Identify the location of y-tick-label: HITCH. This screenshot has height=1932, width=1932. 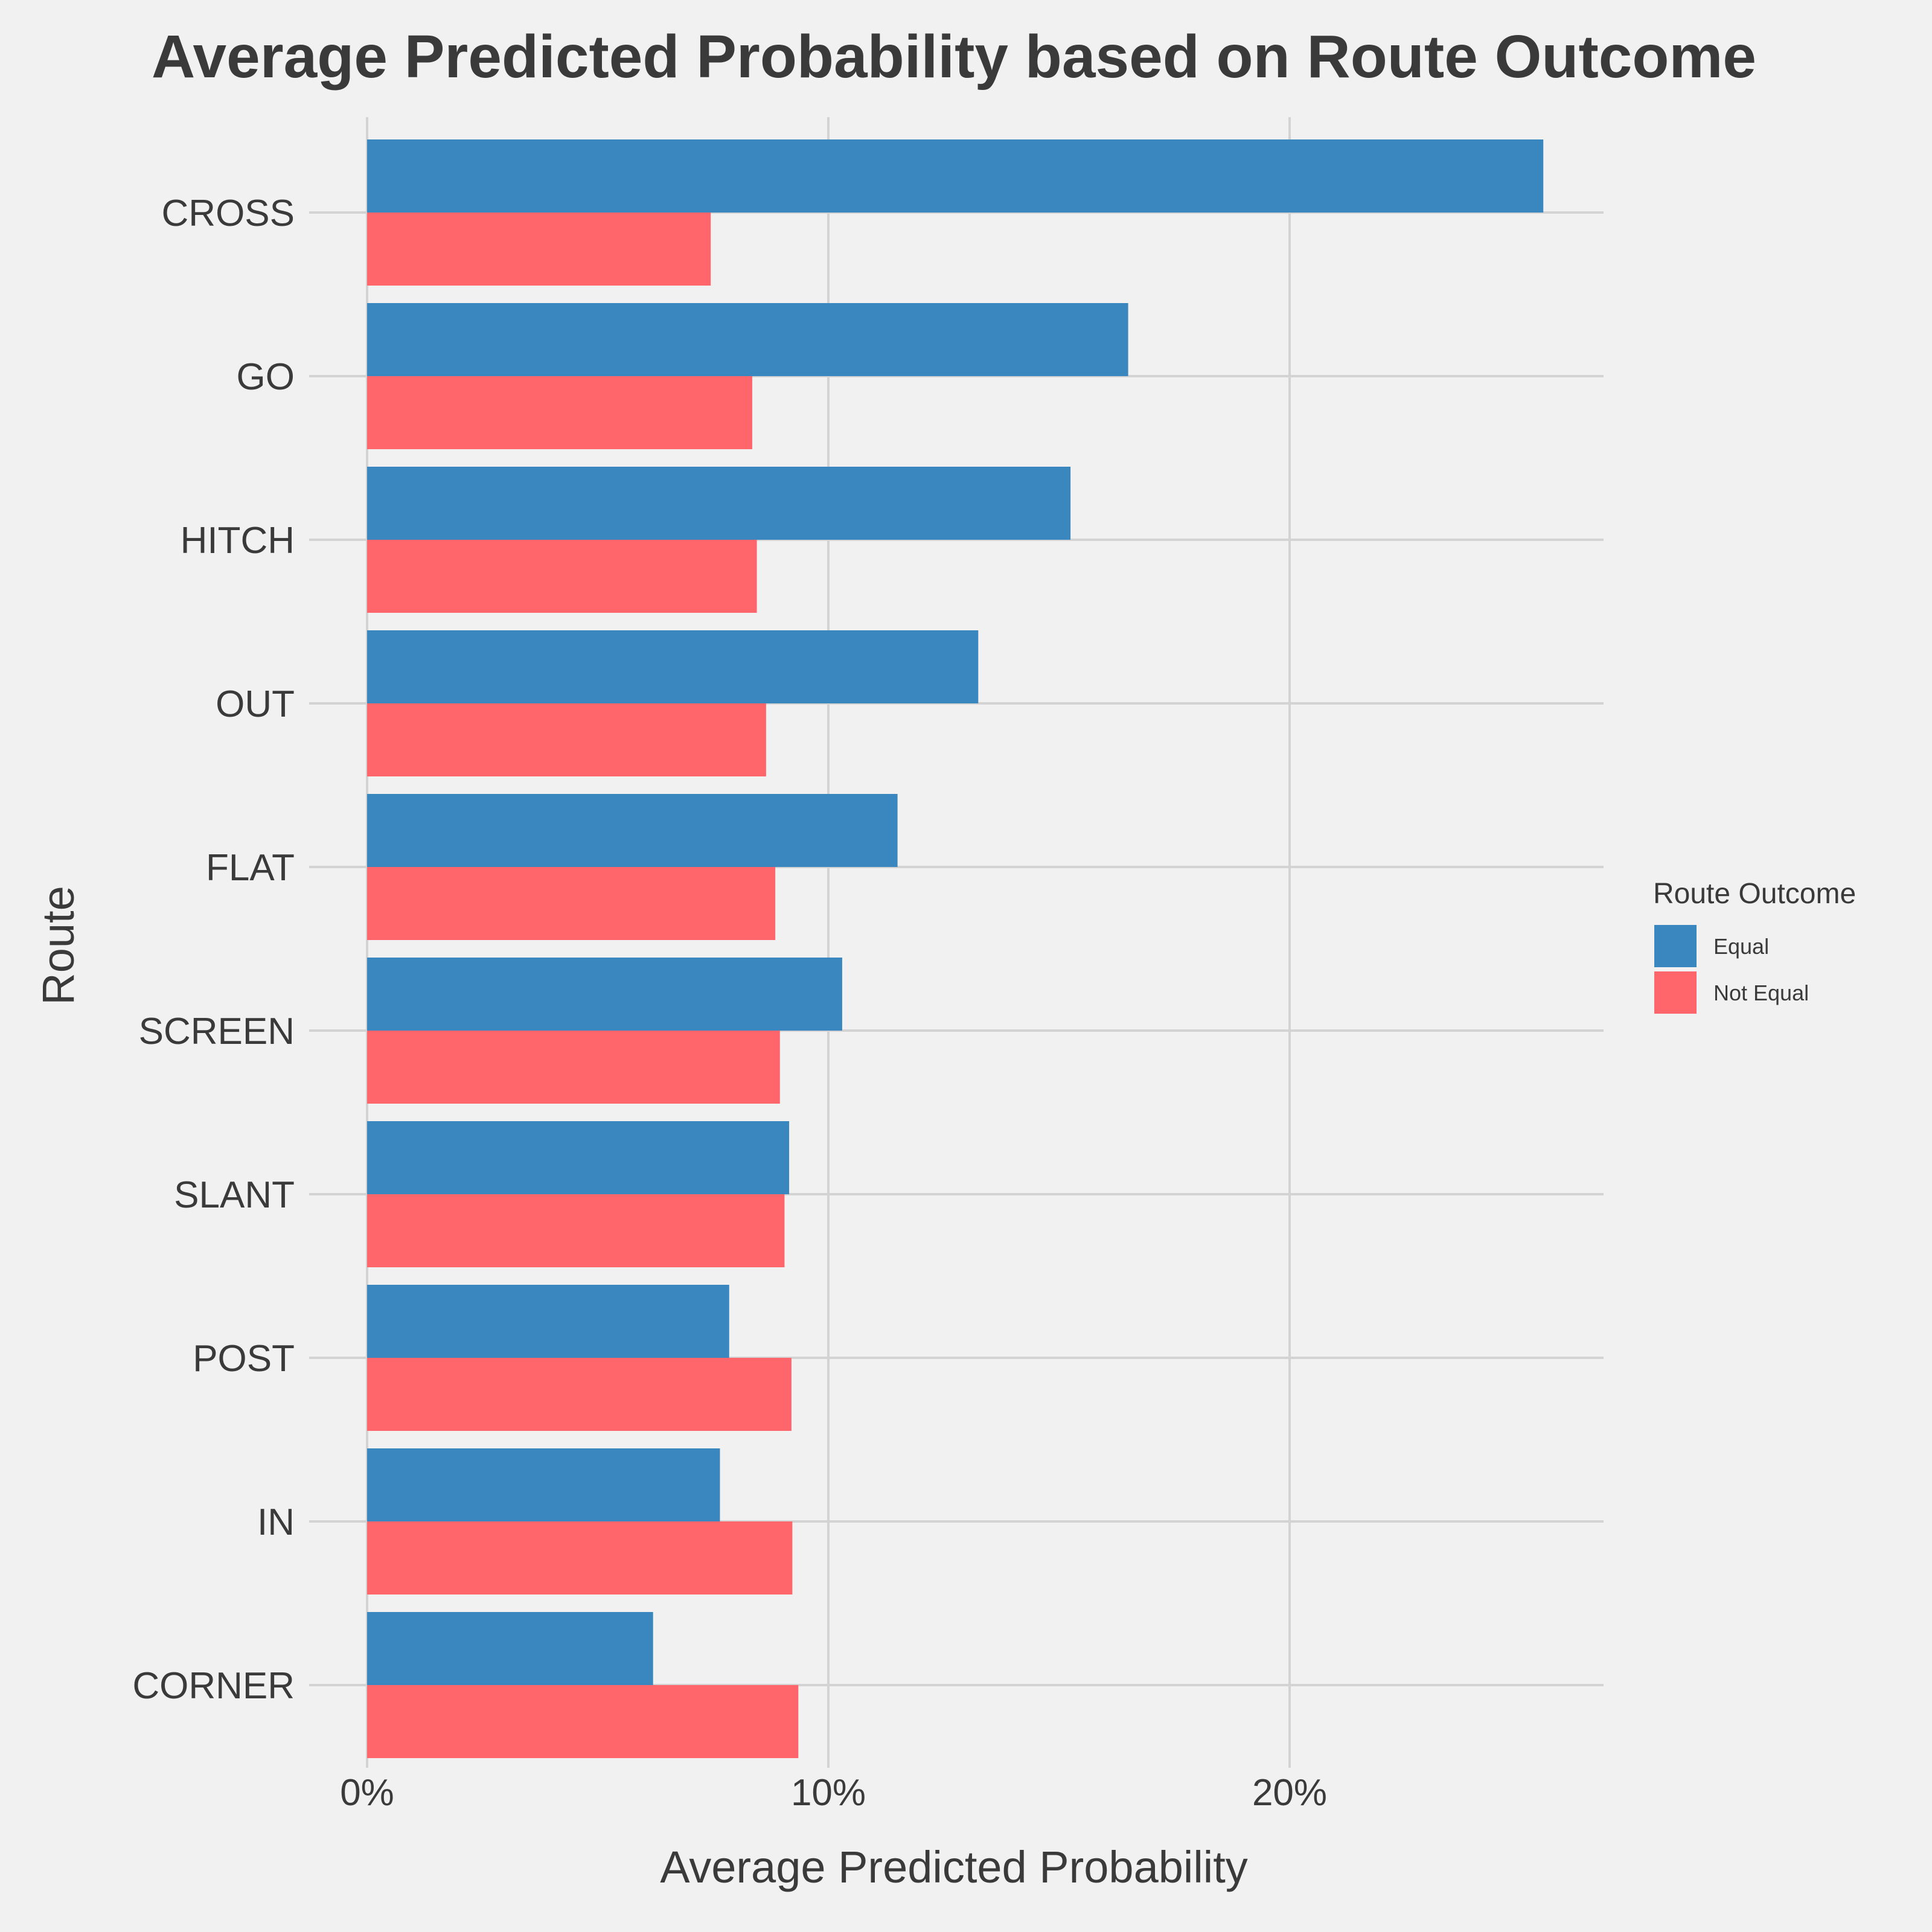
(238, 540).